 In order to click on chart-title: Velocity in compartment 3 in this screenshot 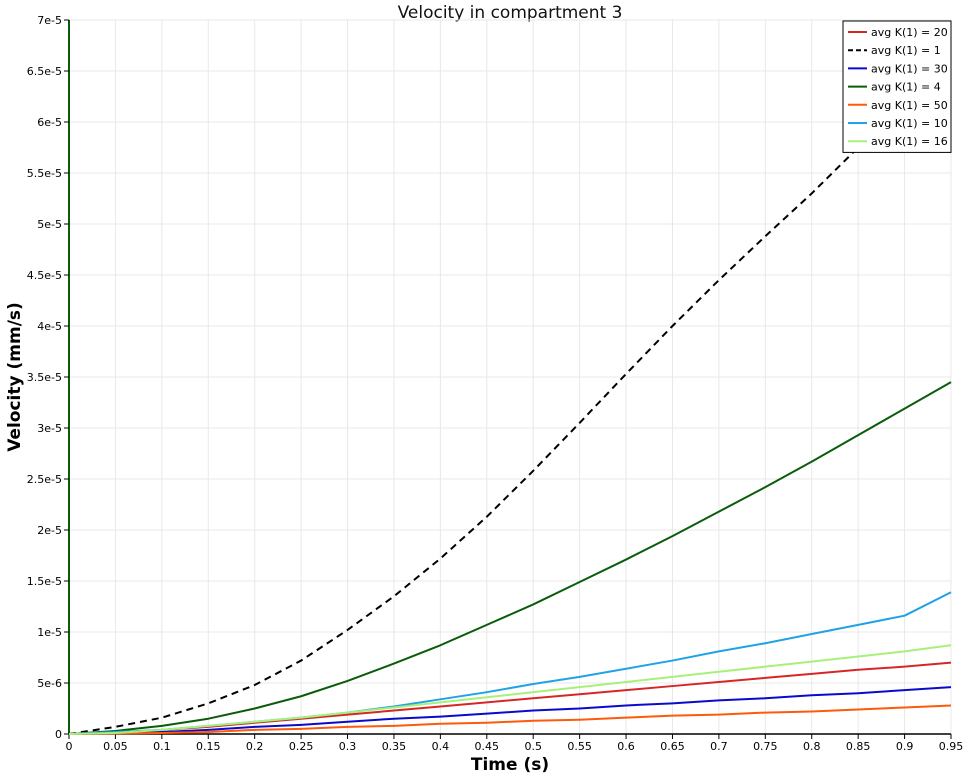, I will do `click(510, 13)`.